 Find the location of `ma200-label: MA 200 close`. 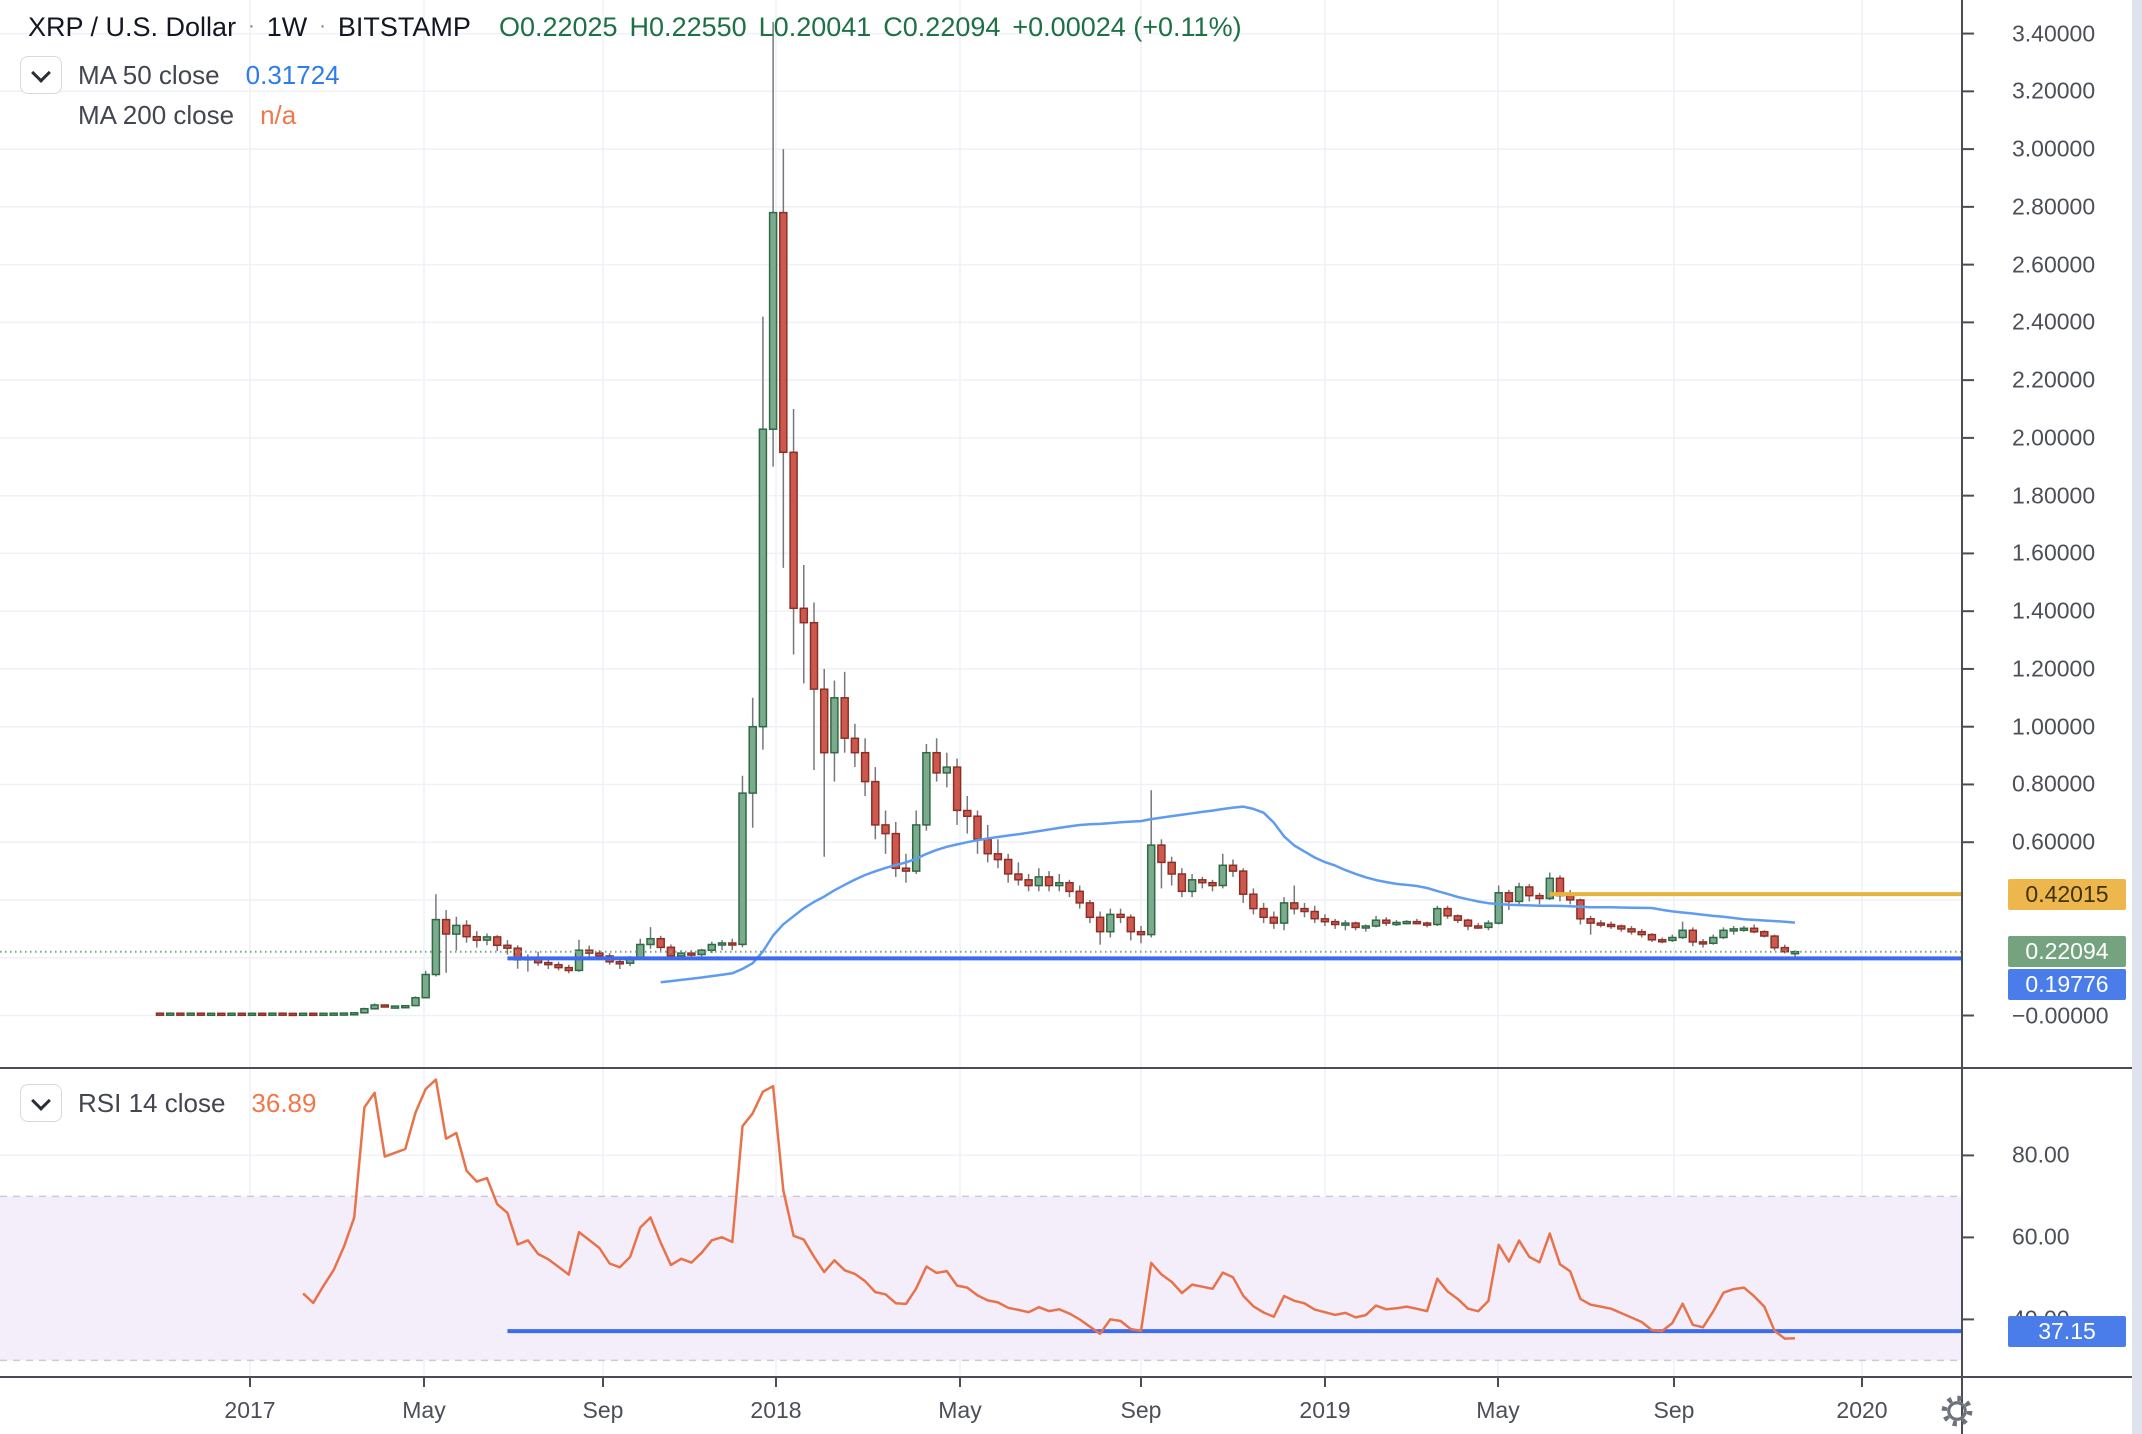

ma200-label: MA 200 close is located at coordinates (156, 115).